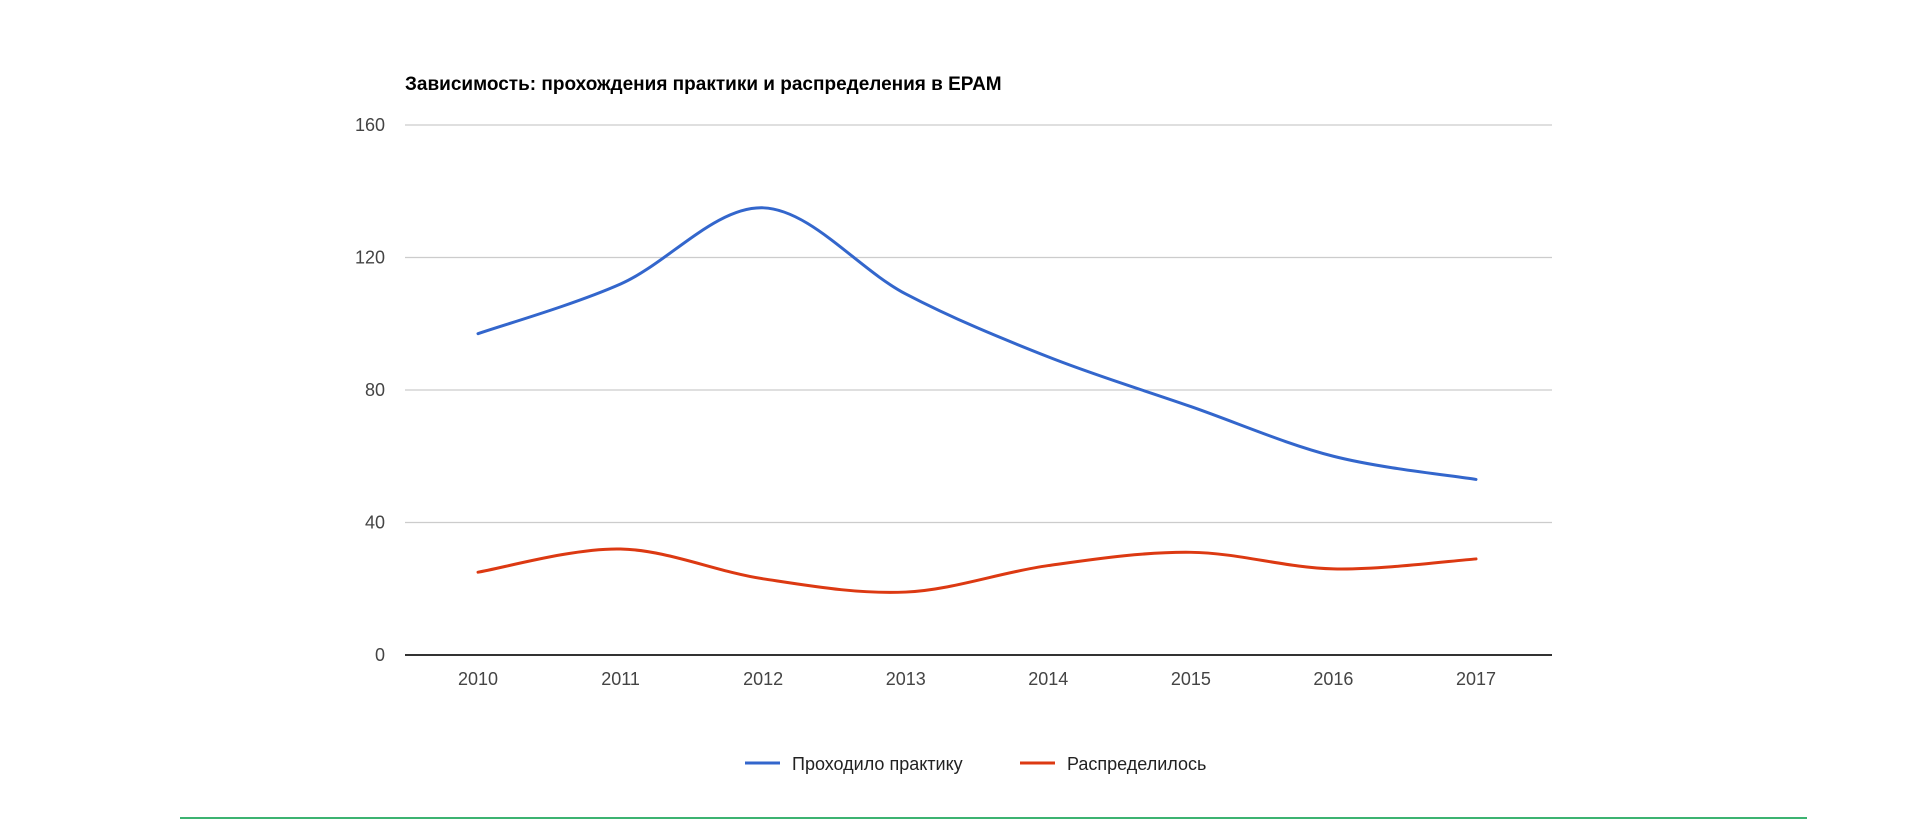  Describe the element at coordinates (370, 258) in the screenshot. I see `y-tick-label: 120` at that location.